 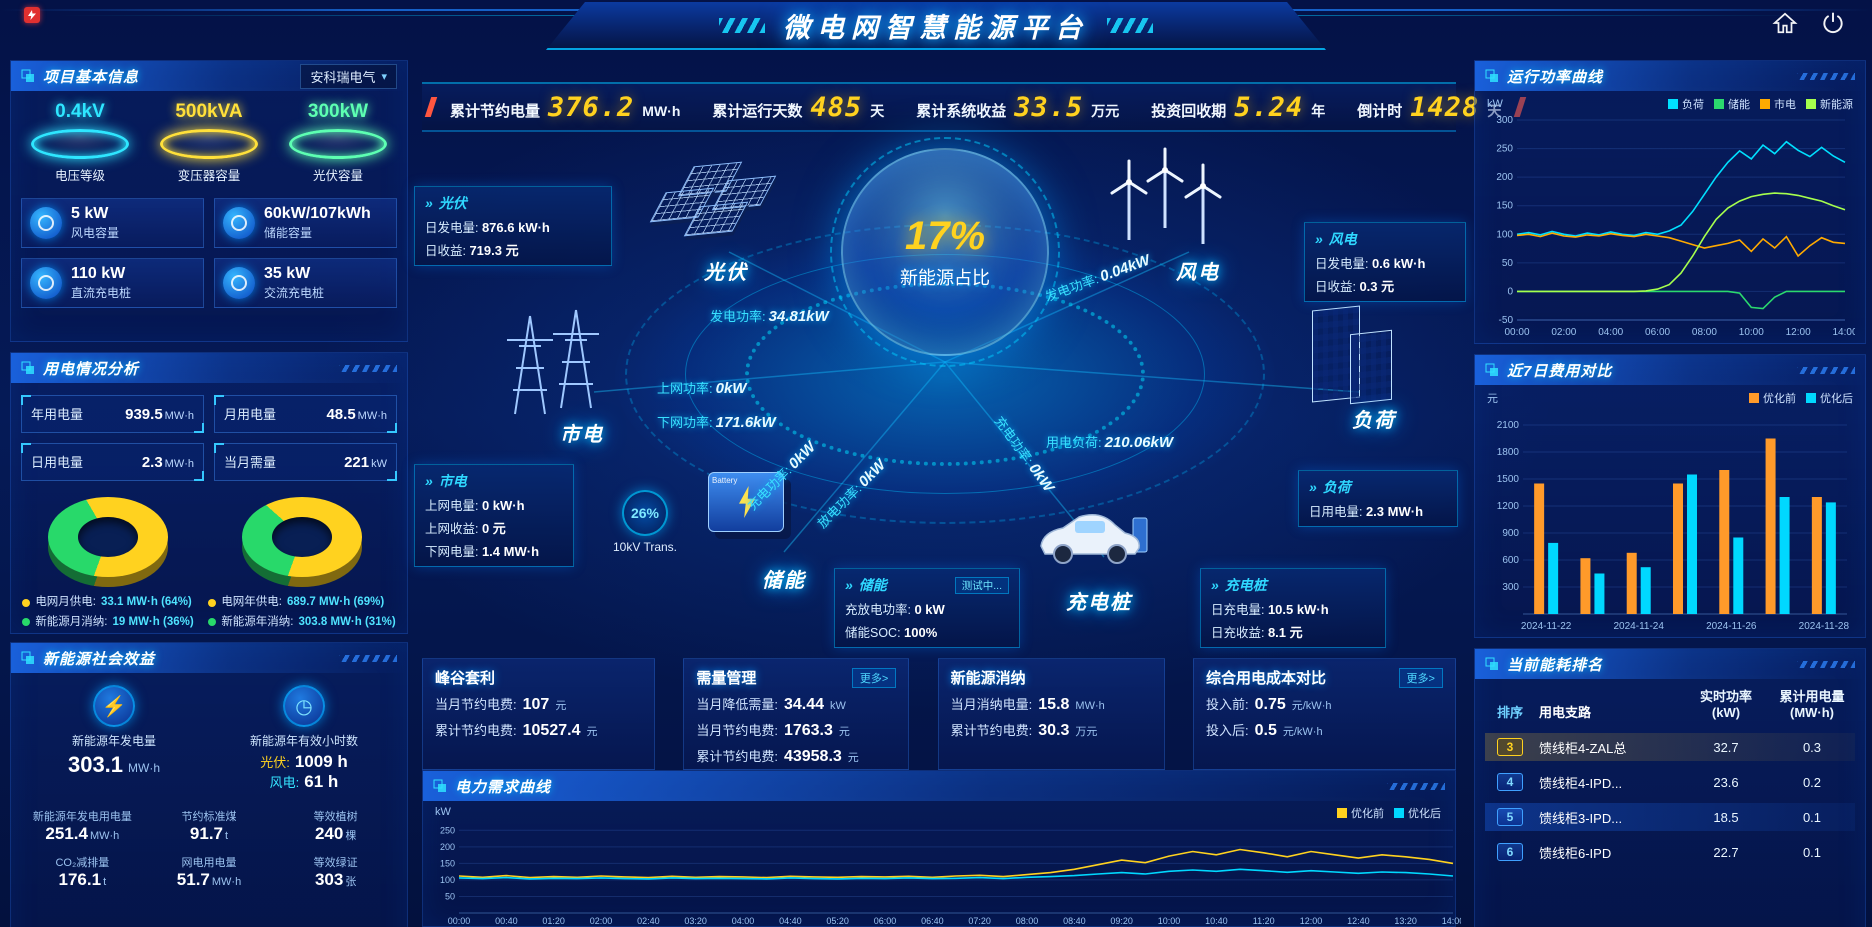 I want to click on benefit-small-unit: t, so click(x=105, y=882).